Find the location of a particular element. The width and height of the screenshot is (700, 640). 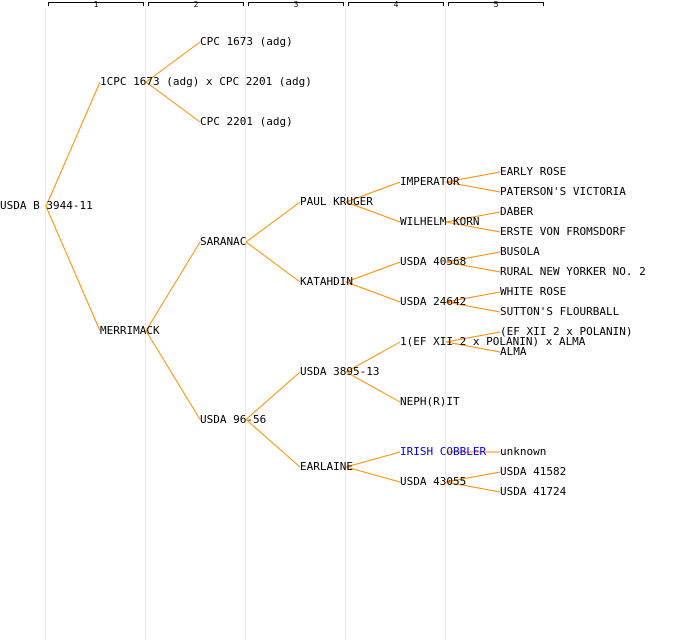

connector-usda-3895-13-to-nephrit is located at coordinates (373, 387).